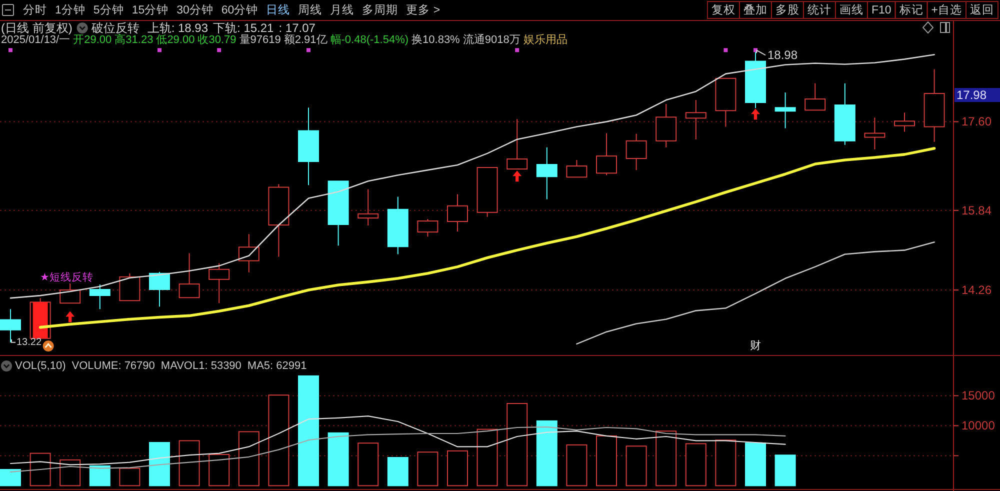 The width and height of the screenshot is (1000, 491). Describe the element at coordinates (977, 210) in the screenshot. I see `y-tick-label: 15.84` at that location.